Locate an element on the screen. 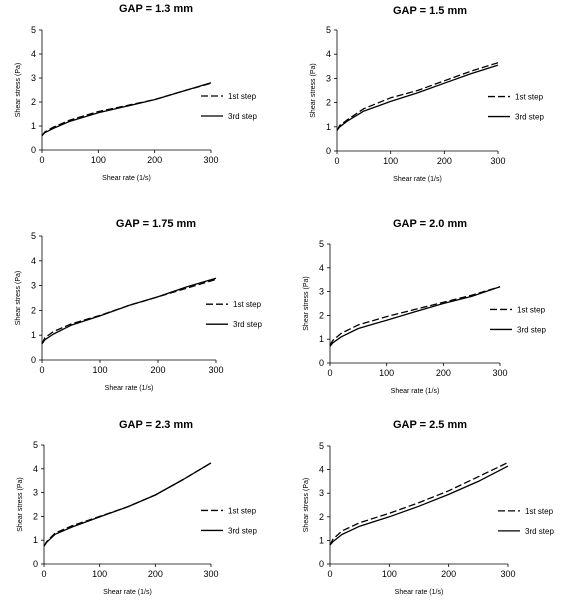 The image size is (573, 605). chart-title: GAP = 2.5 mm is located at coordinates (430, 425).